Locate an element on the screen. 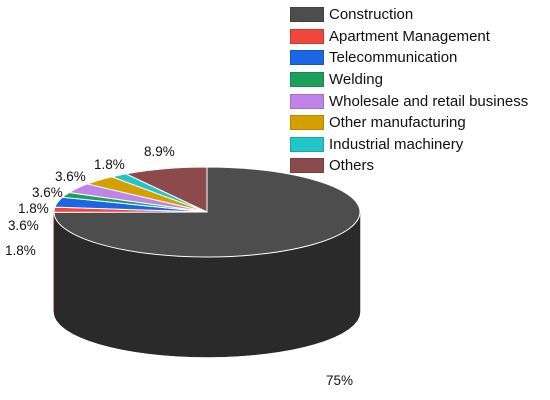 The width and height of the screenshot is (550, 400). legend-item: Others is located at coordinates (409, 166).